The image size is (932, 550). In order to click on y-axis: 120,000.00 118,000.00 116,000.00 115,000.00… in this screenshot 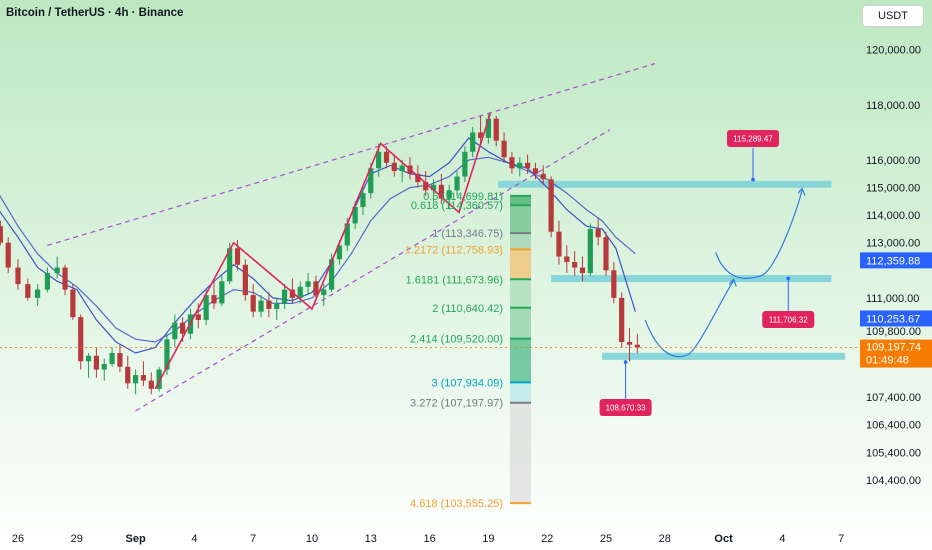, I will do `click(893, 266)`.